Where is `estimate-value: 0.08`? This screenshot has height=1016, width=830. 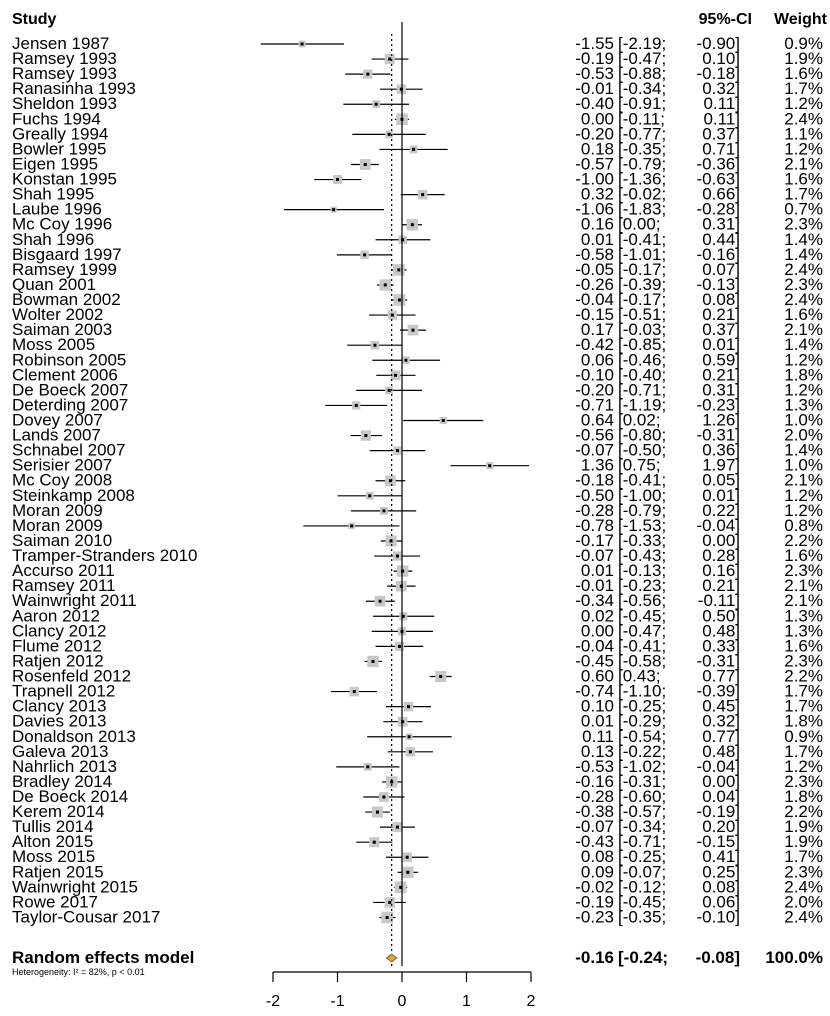 estimate-value: 0.08 is located at coordinates (597, 856).